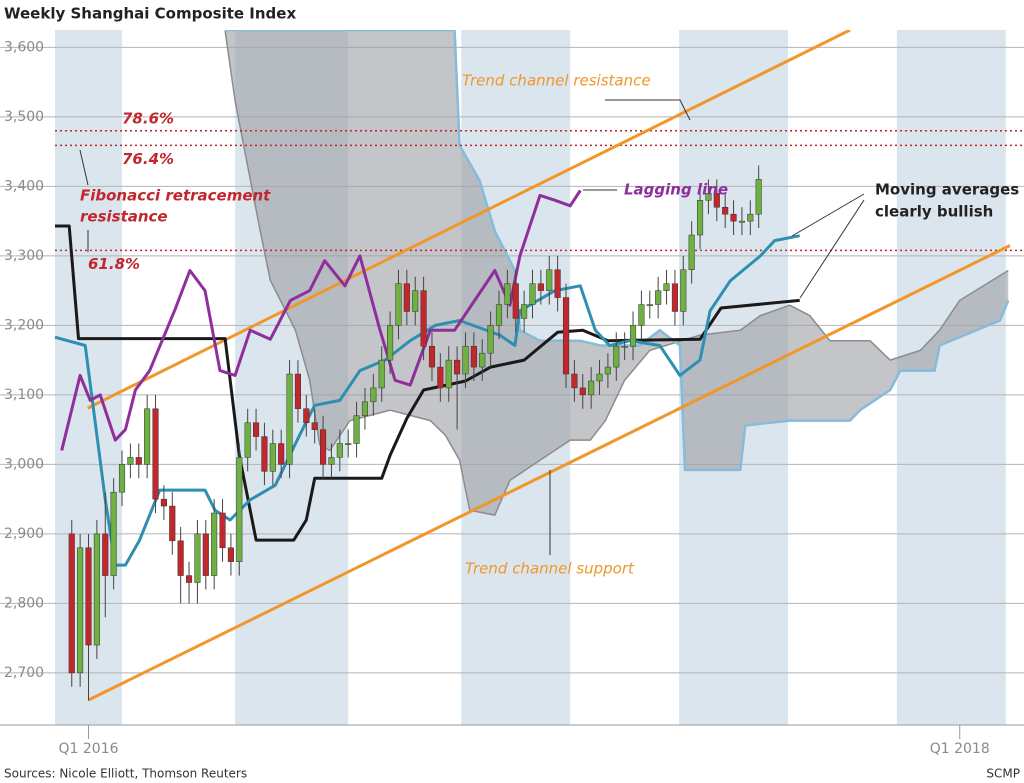 The width and height of the screenshot is (1024, 783). What do you see at coordinates (556, 81) in the screenshot?
I see `annotation: Trend channel resistance` at bounding box center [556, 81].